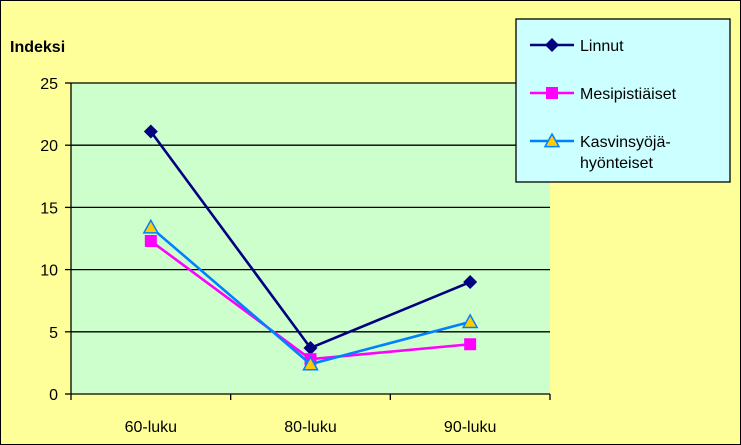 The image size is (741, 445). What do you see at coordinates (602, 46) in the screenshot?
I see `legend-label: Linnut` at bounding box center [602, 46].